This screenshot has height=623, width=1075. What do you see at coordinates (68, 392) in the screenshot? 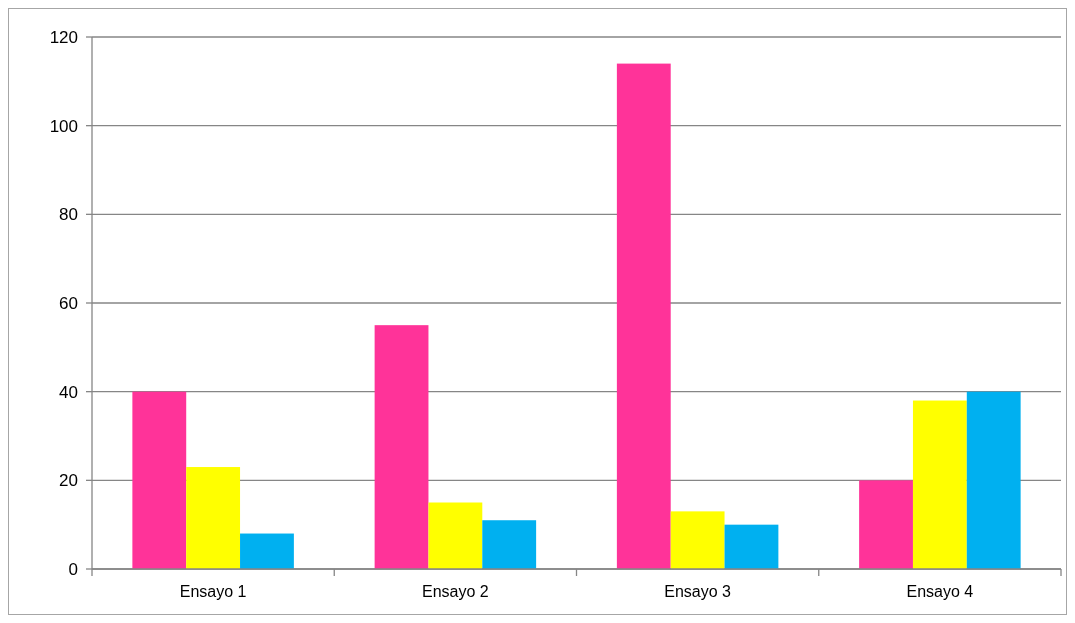
I see `y-tick-label: 40` at bounding box center [68, 392].